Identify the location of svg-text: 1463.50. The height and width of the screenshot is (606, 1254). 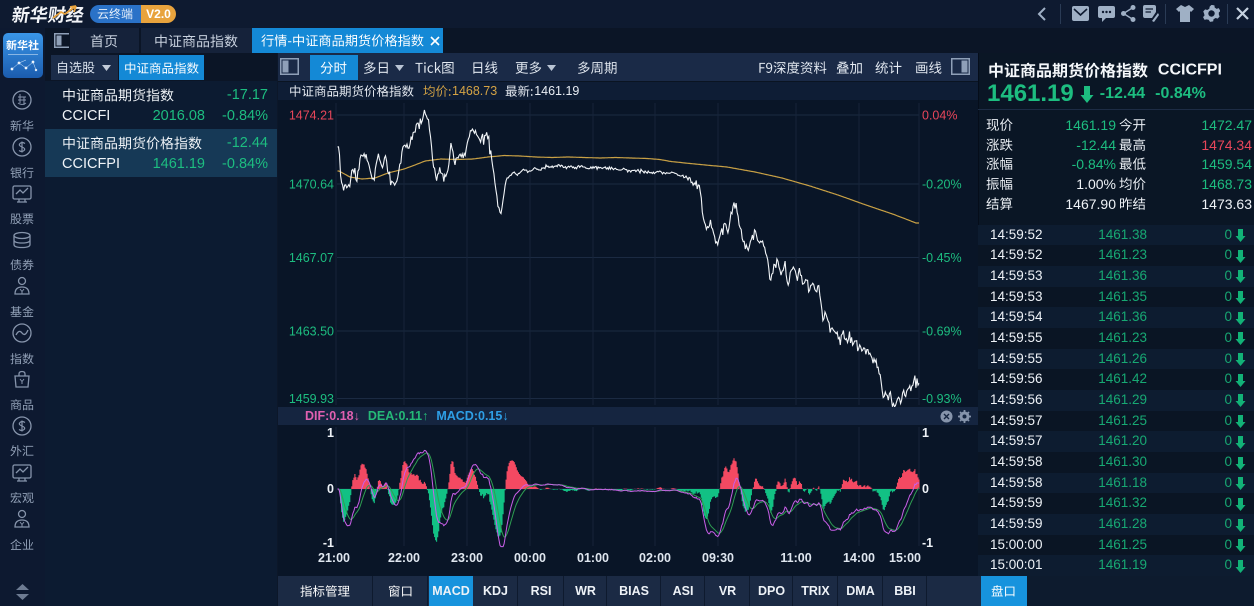
(311, 332).